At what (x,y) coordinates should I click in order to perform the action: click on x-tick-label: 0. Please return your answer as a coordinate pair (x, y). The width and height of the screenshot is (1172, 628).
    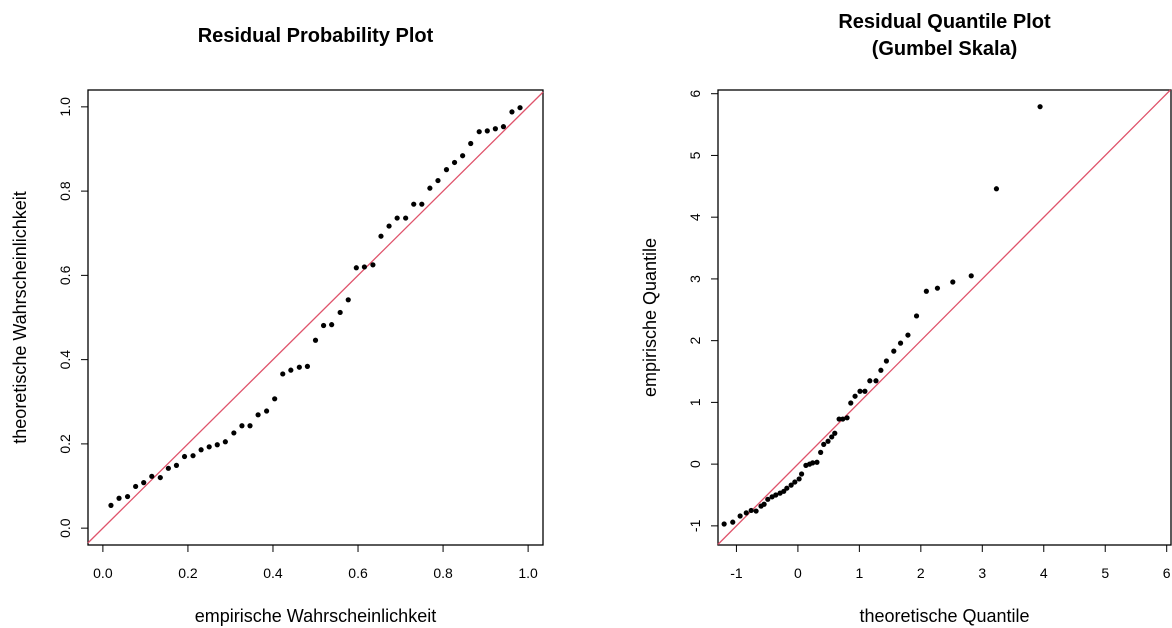
    Looking at the image, I should click on (798, 573).